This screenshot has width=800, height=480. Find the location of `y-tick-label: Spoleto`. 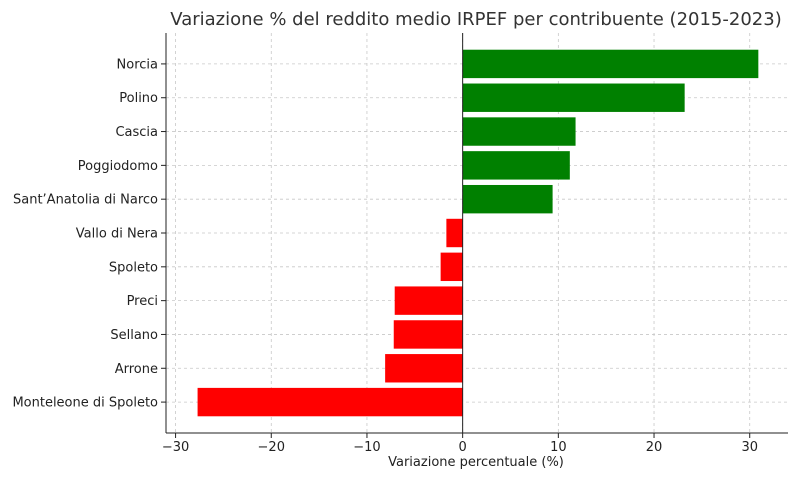

y-tick-label: Spoleto is located at coordinates (133, 267).